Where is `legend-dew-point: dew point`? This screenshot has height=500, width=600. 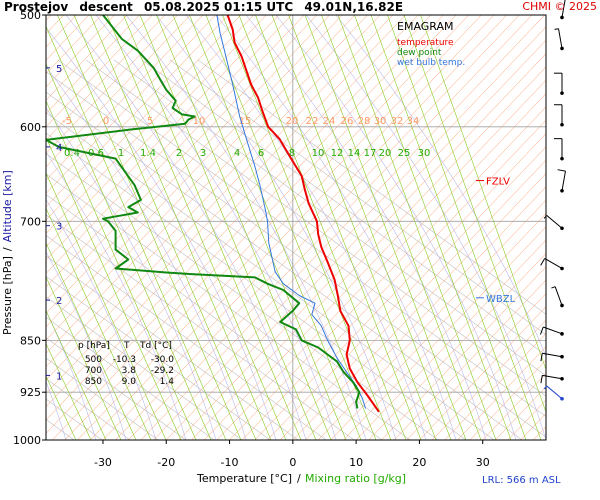 legend-dew-point: dew point is located at coordinates (419, 53).